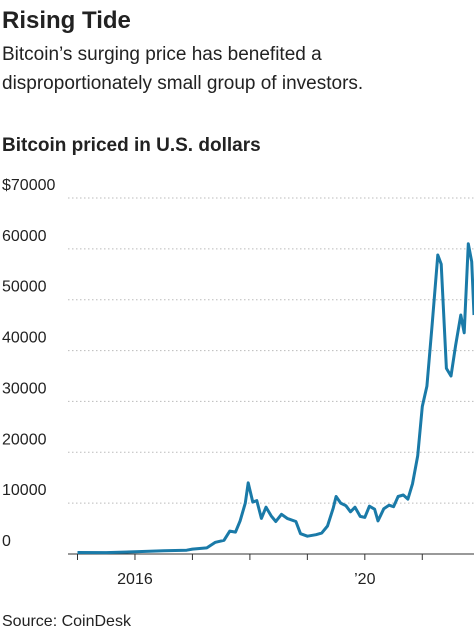 The width and height of the screenshot is (474, 632). What do you see at coordinates (24, 338) in the screenshot?
I see `y-tick-label: 40000` at bounding box center [24, 338].